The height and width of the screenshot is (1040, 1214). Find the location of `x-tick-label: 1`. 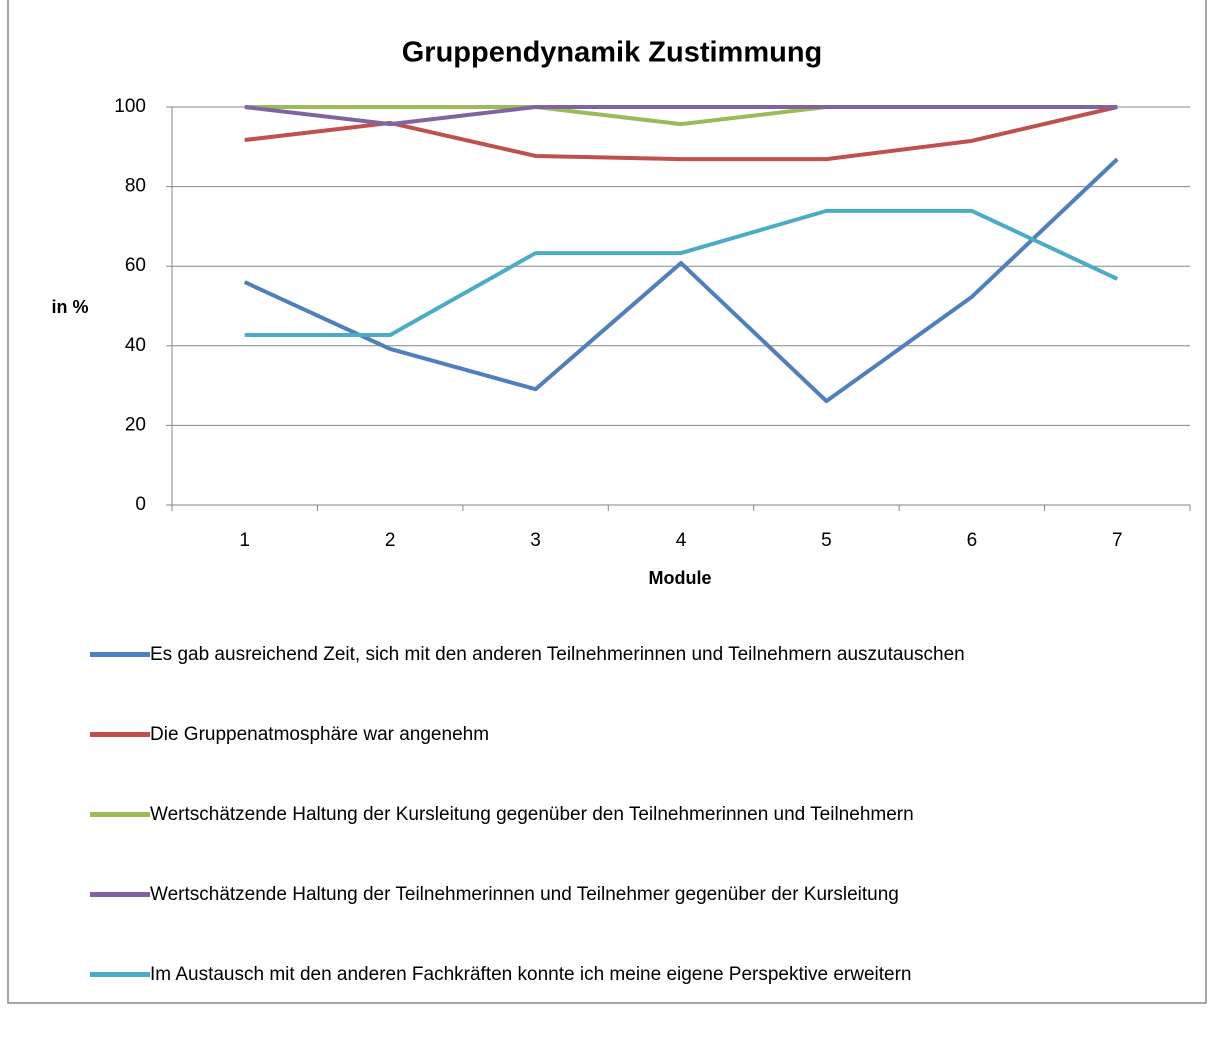

x-tick-label: 1 is located at coordinates (244, 540).